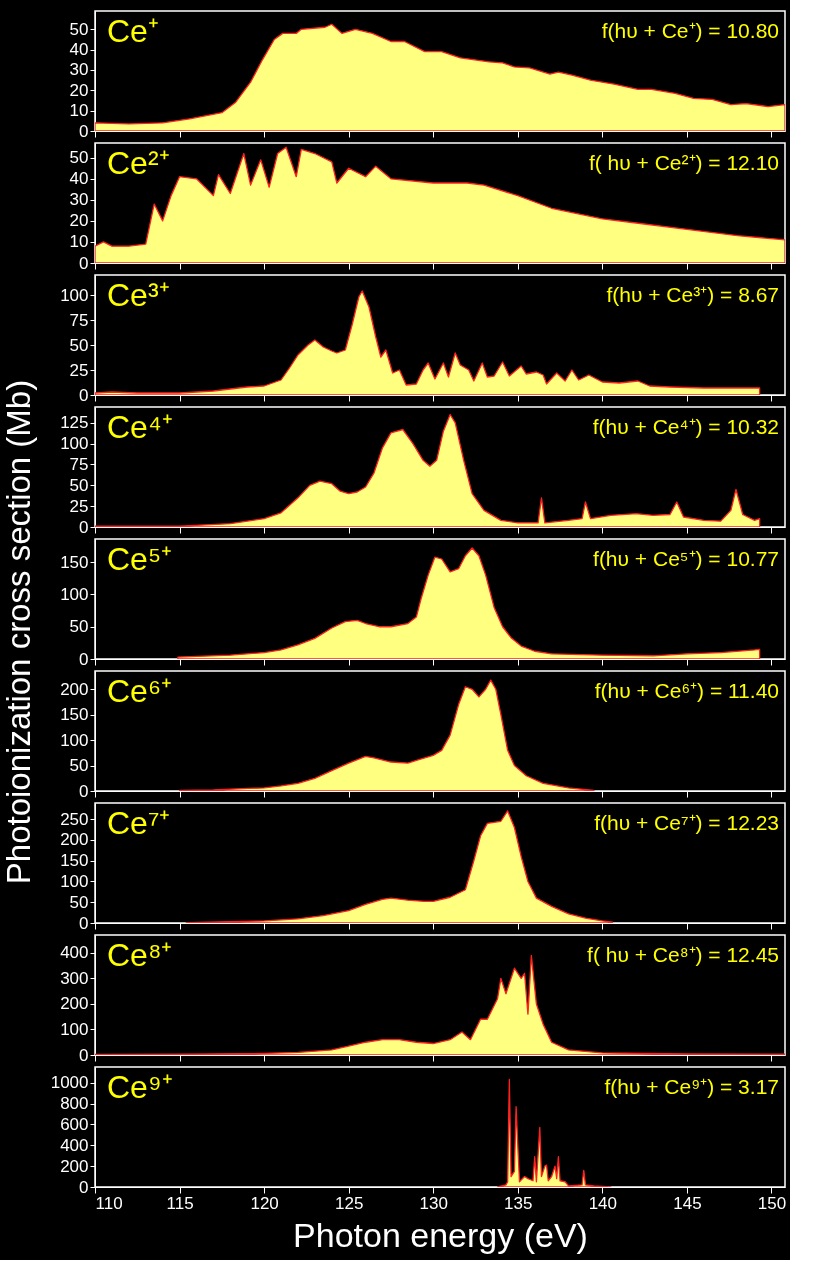 This screenshot has width=815, height=1287. I want to click on annotation: f(hυ + Ce⁵⁺) = 10.77, so click(686, 558).